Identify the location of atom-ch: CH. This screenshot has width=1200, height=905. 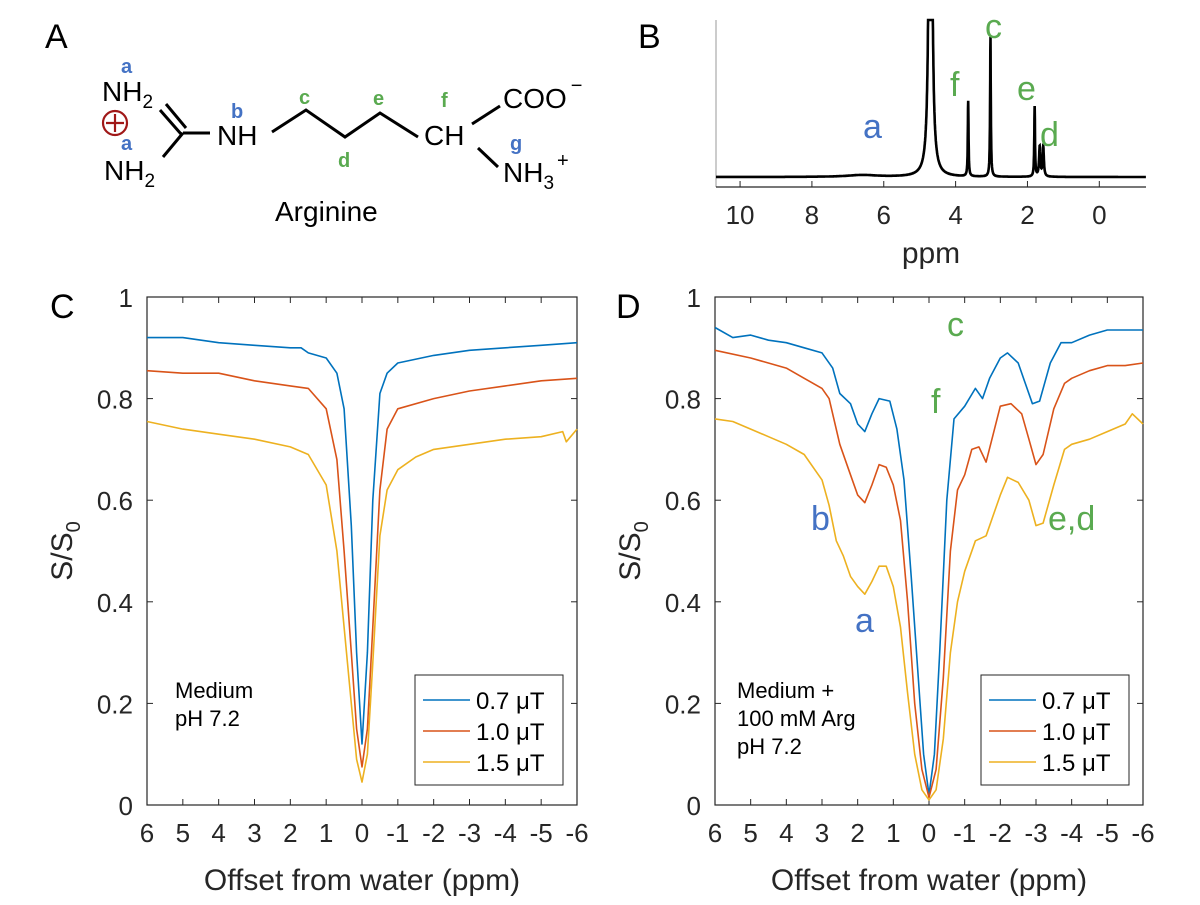
(444, 135).